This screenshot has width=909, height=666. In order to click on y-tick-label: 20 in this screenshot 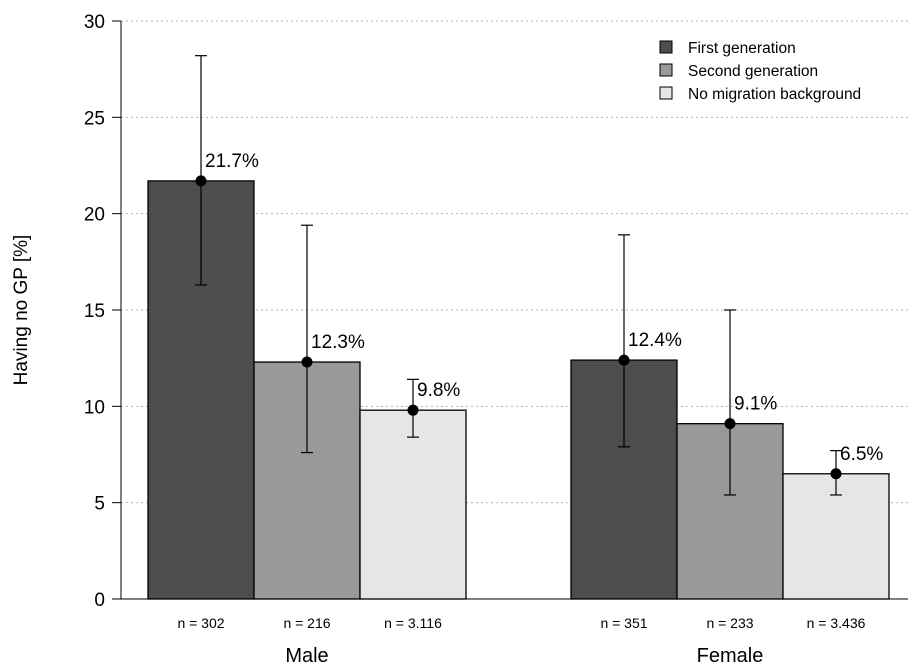, I will do `click(94, 215)`.